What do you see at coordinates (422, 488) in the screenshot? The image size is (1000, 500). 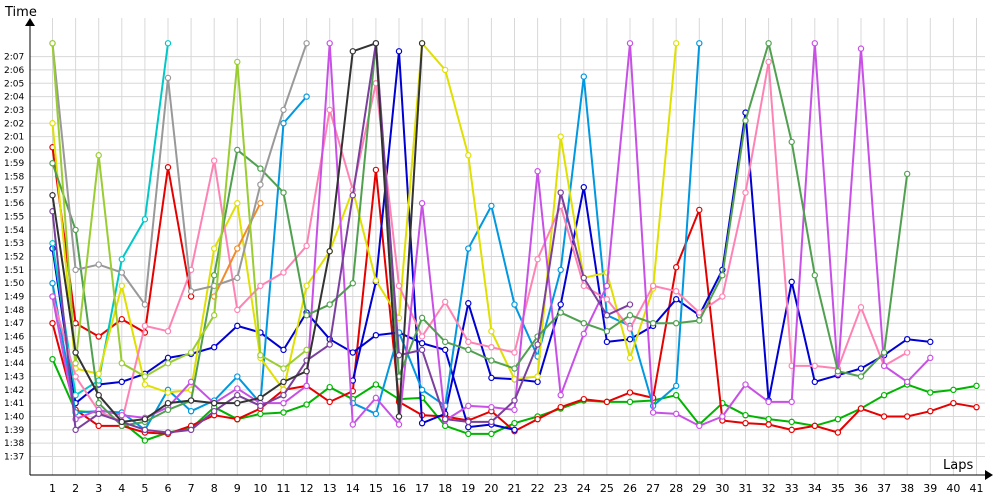 I see `x-tick-label: 17` at bounding box center [422, 488].